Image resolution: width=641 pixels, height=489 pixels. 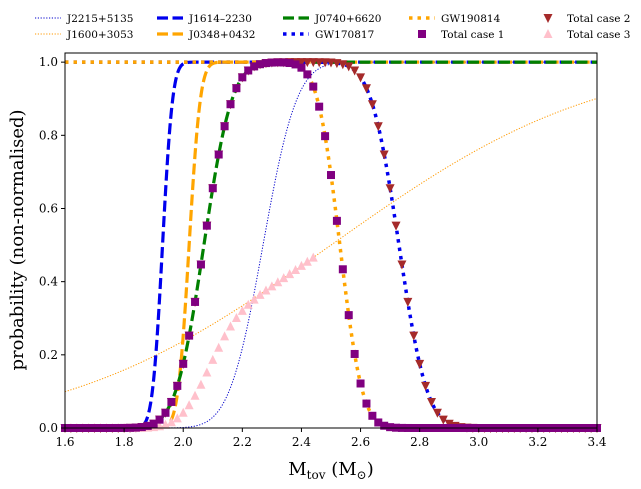 I want to click on y-tick-label: 1.0, so click(x=48, y=62).